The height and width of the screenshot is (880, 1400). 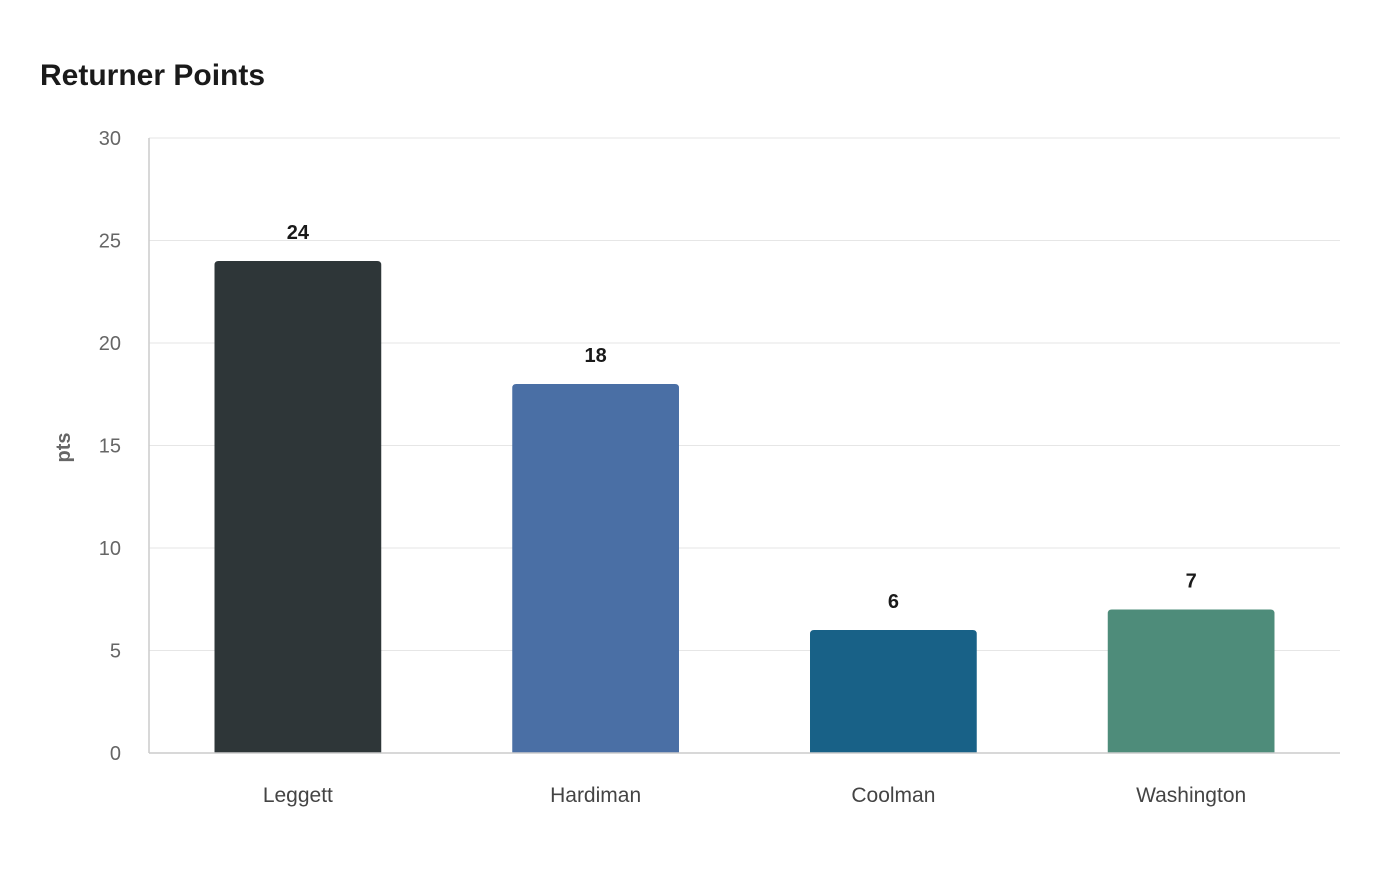 I want to click on bar-hardiman, so click(x=595, y=568).